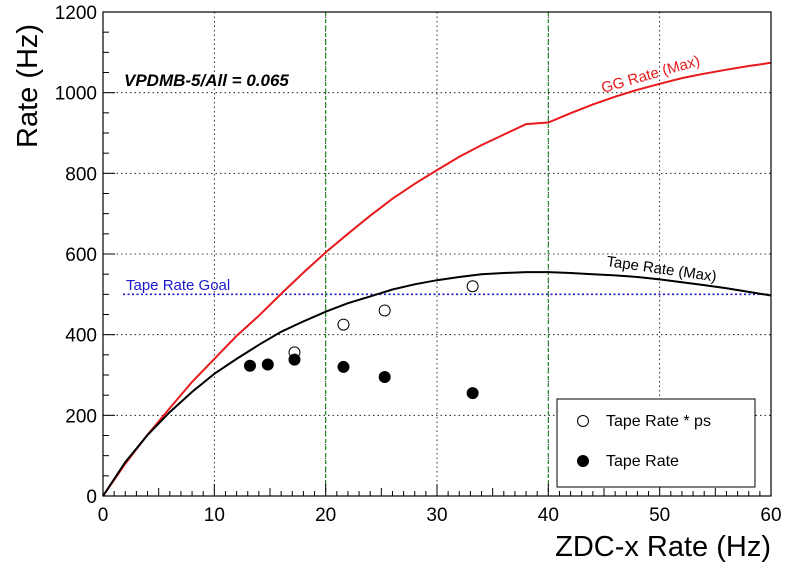 The width and height of the screenshot is (796, 577). What do you see at coordinates (361, 340) in the screenshot?
I see `points-layer` at bounding box center [361, 340].